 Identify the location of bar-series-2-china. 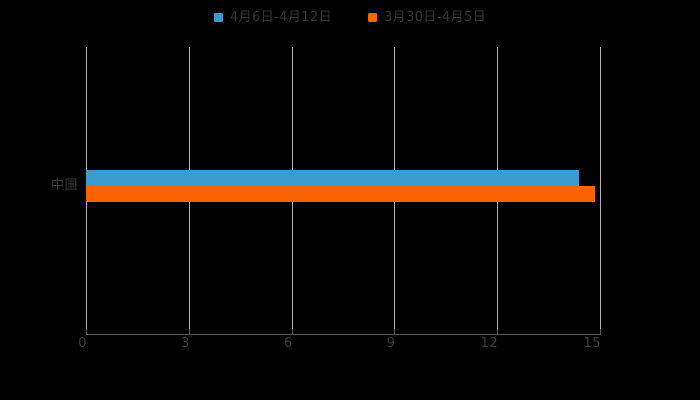
(340, 194).